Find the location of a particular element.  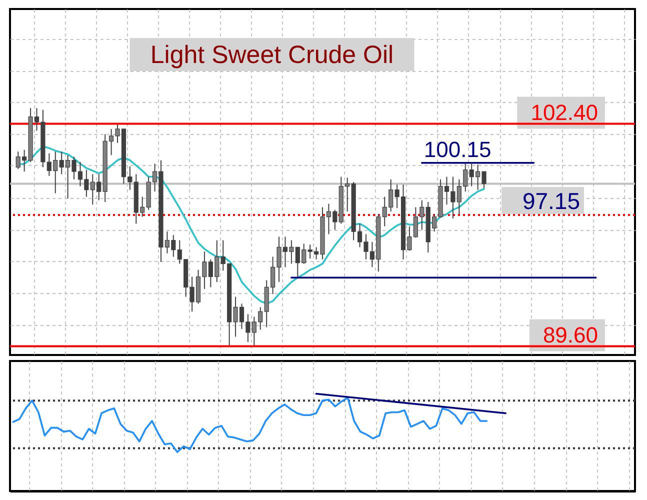

annotation: 97.15 is located at coordinates (551, 201).